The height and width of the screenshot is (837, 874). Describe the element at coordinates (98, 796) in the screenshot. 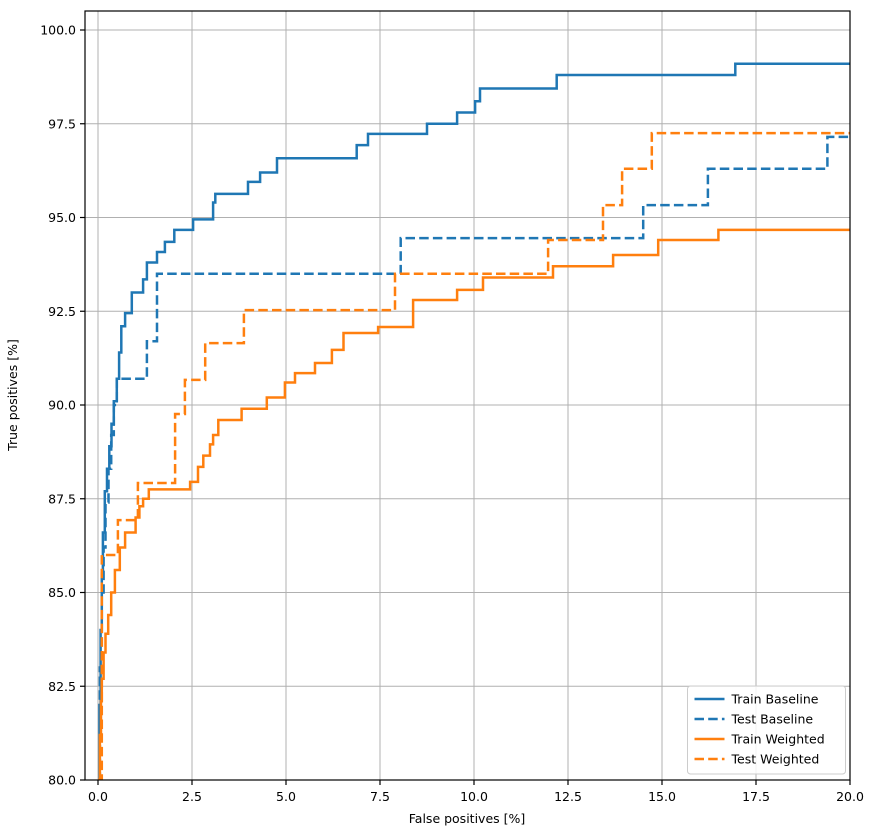

I see `x-tick-label-0.0: 0.0` at that location.